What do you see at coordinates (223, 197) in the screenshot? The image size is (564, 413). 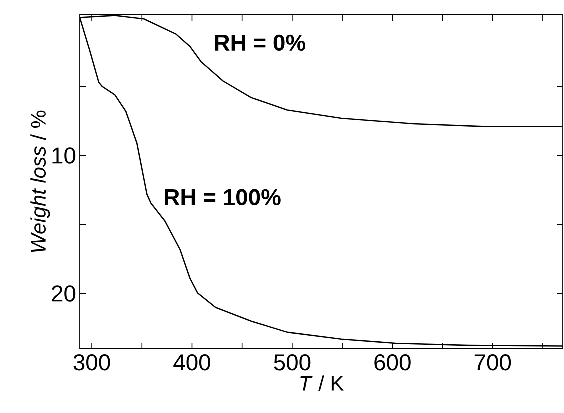 I see `series-label: RH = 100%` at bounding box center [223, 197].